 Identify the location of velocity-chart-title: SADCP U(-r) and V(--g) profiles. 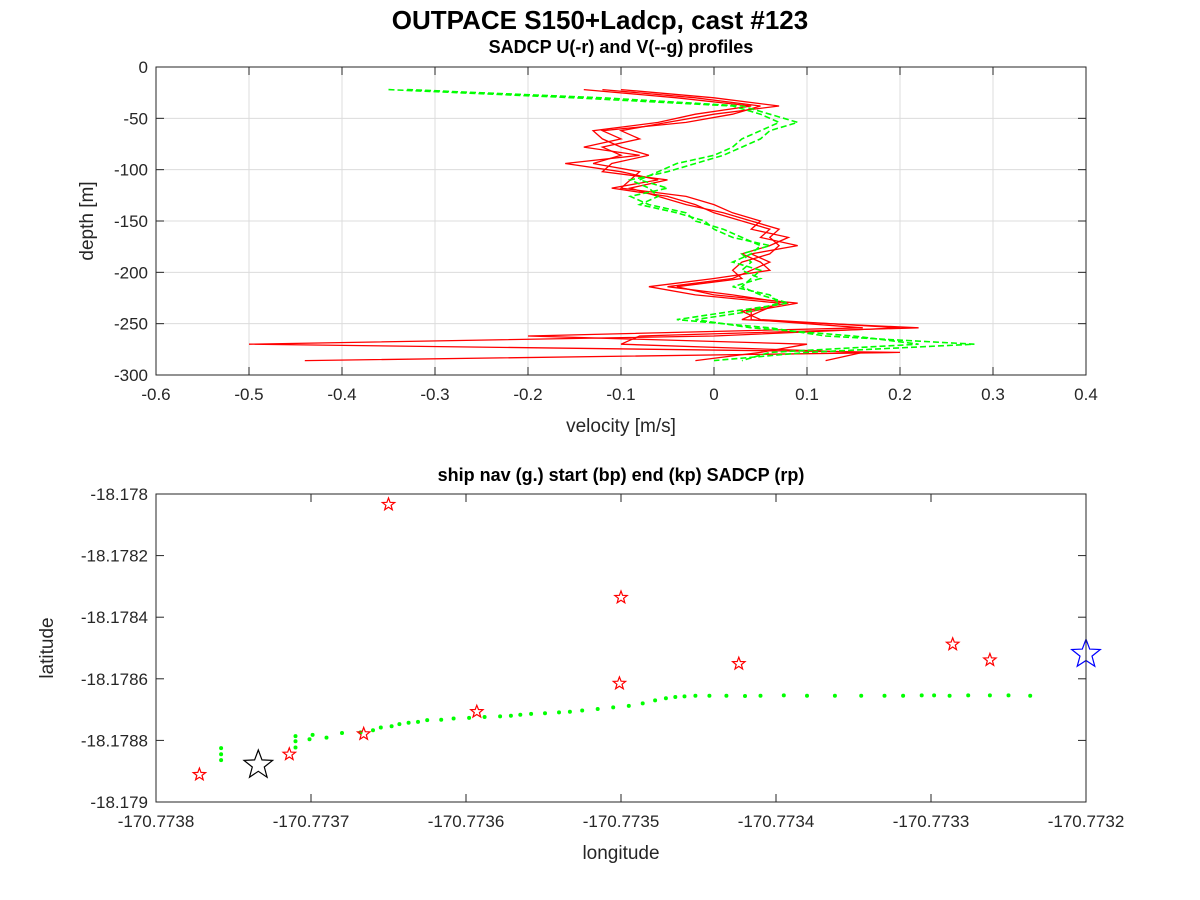
(621, 47).